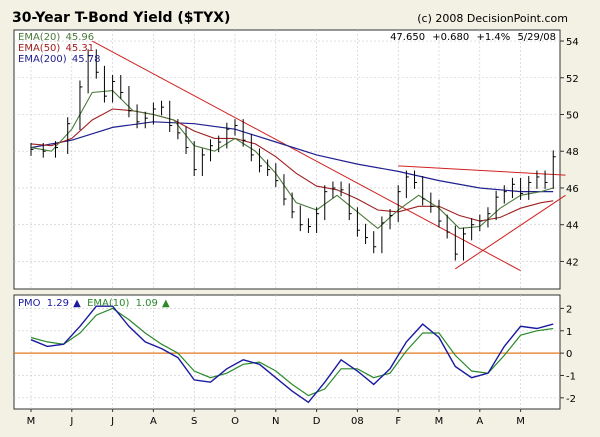 Image resolution: width=600 pixels, height=437 pixels. What do you see at coordinates (80, 48) in the screenshot?
I see `legend-ema50-value: 45.31` at bounding box center [80, 48].